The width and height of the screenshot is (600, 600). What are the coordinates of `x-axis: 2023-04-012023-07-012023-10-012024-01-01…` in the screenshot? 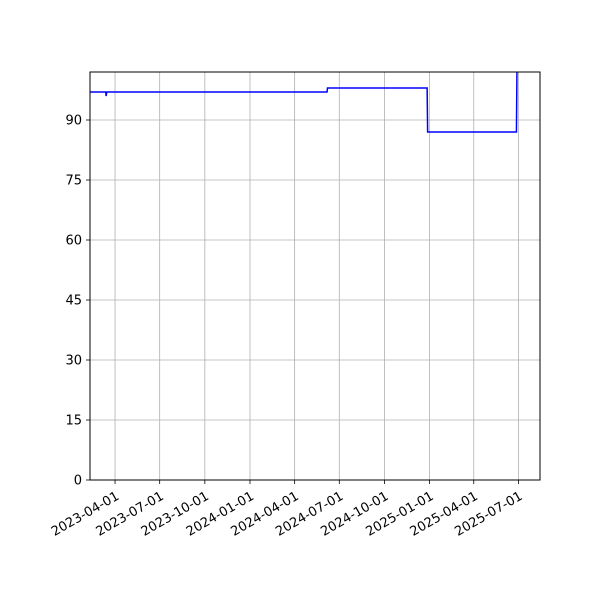 It's located at (287, 510).